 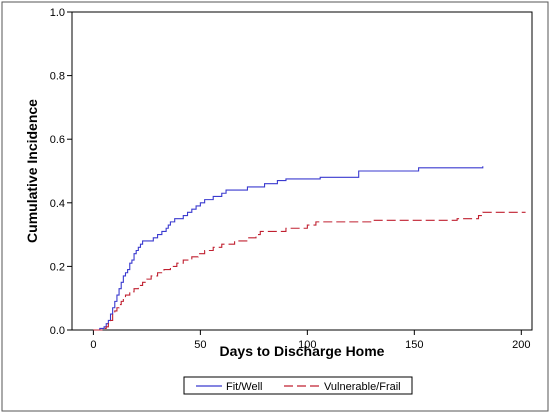 I want to click on x-axis: 0 50 100 150 200, so click(x=310, y=340).